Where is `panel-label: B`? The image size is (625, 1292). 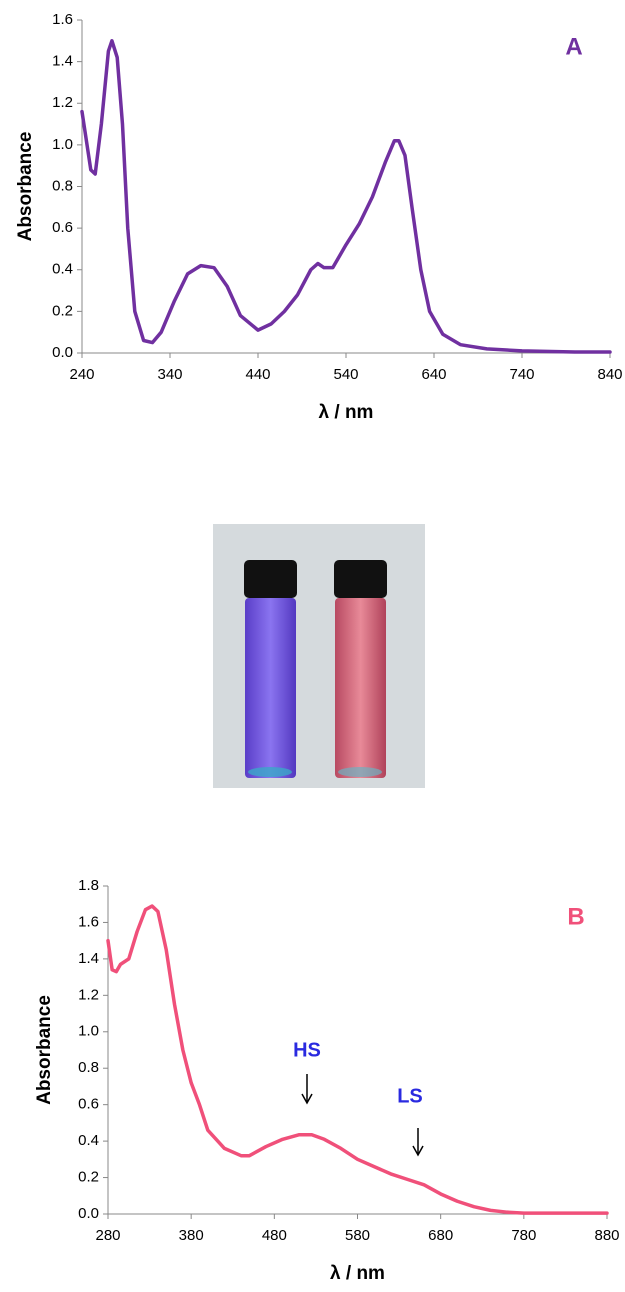
panel-label: B is located at coordinates (575, 916).